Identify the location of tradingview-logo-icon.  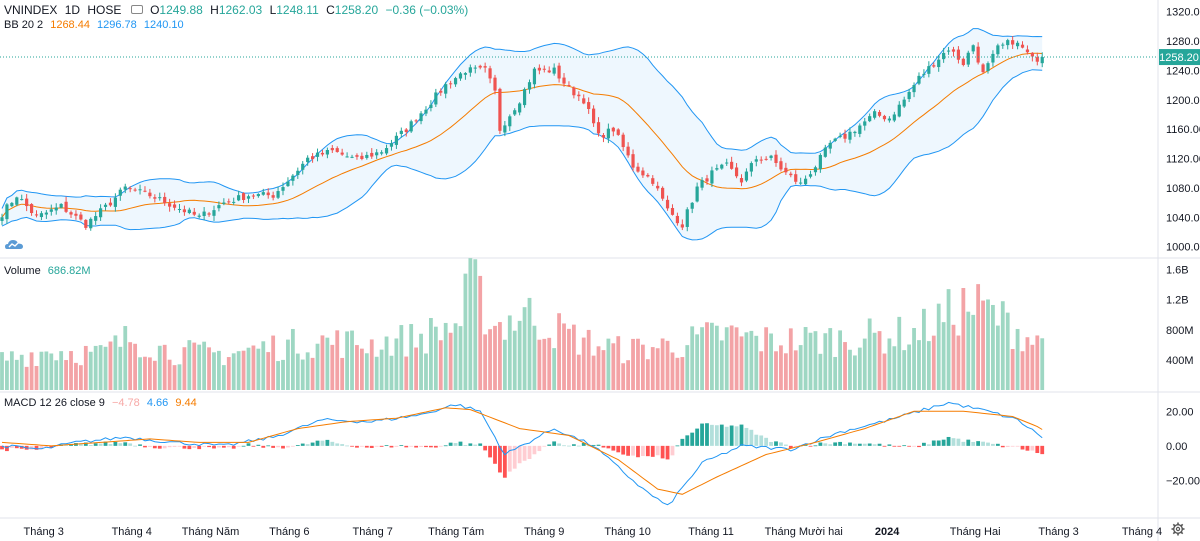
(14, 244).